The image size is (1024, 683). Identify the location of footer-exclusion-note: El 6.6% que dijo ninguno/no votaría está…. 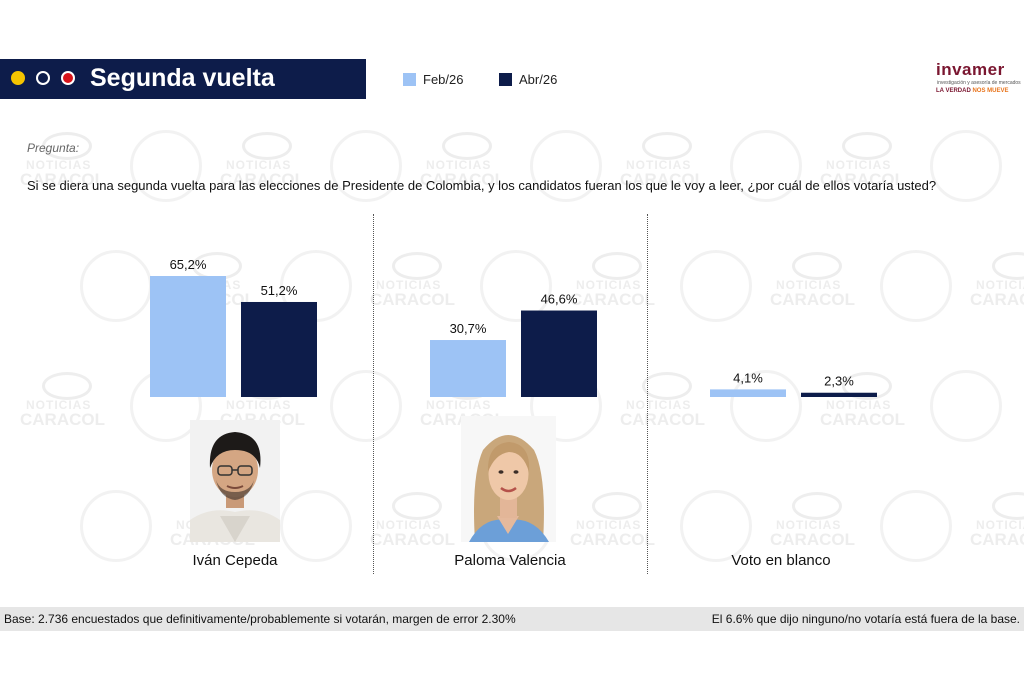
(865, 619).